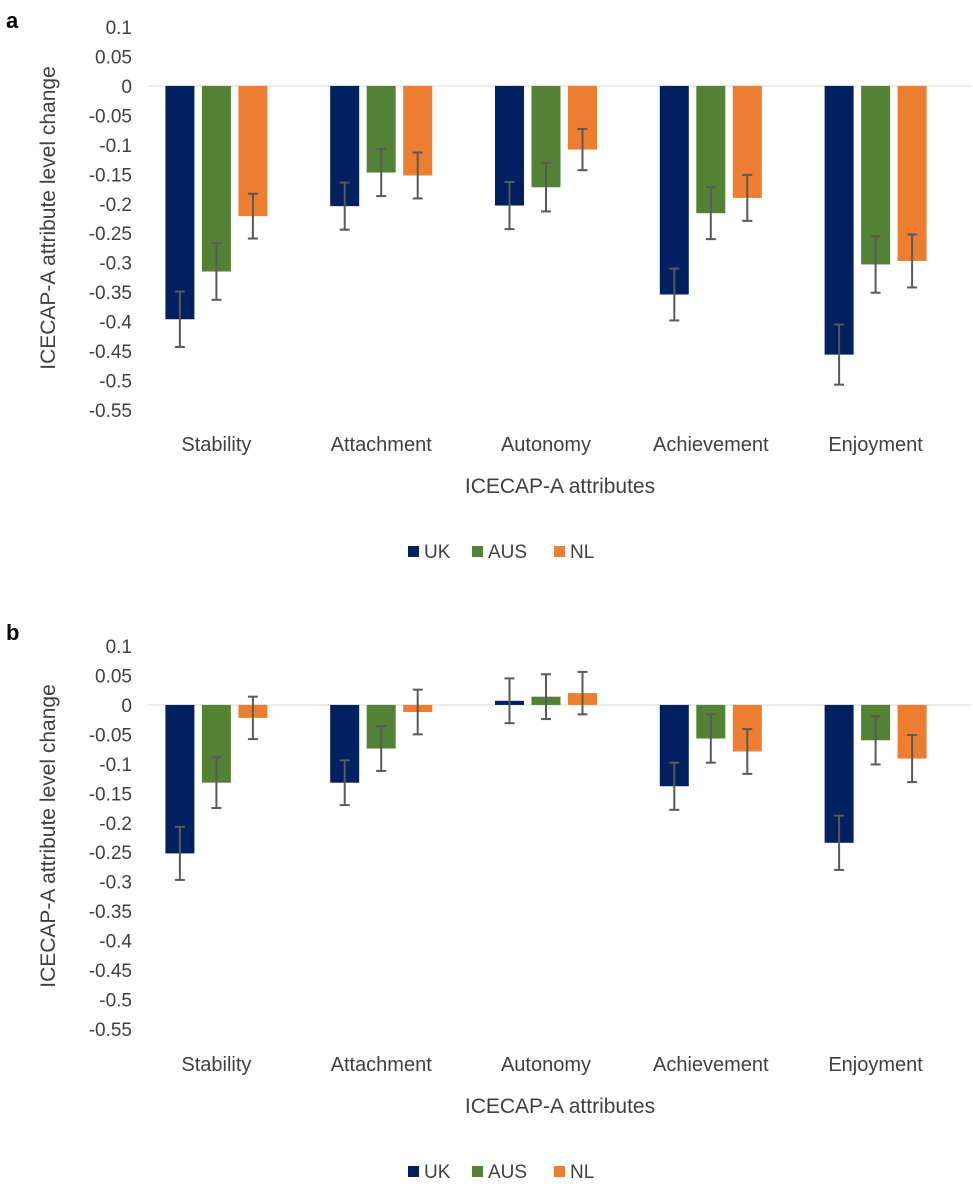  Describe the element at coordinates (560, 1106) in the screenshot. I see `panel-b-x-axis-title: ICECAP-A attributes` at that location.